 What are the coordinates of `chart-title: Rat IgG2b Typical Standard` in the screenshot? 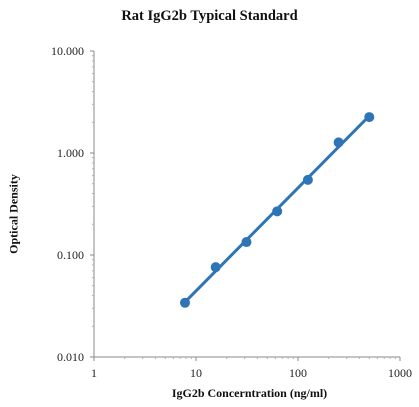 It's located at (209, 16).